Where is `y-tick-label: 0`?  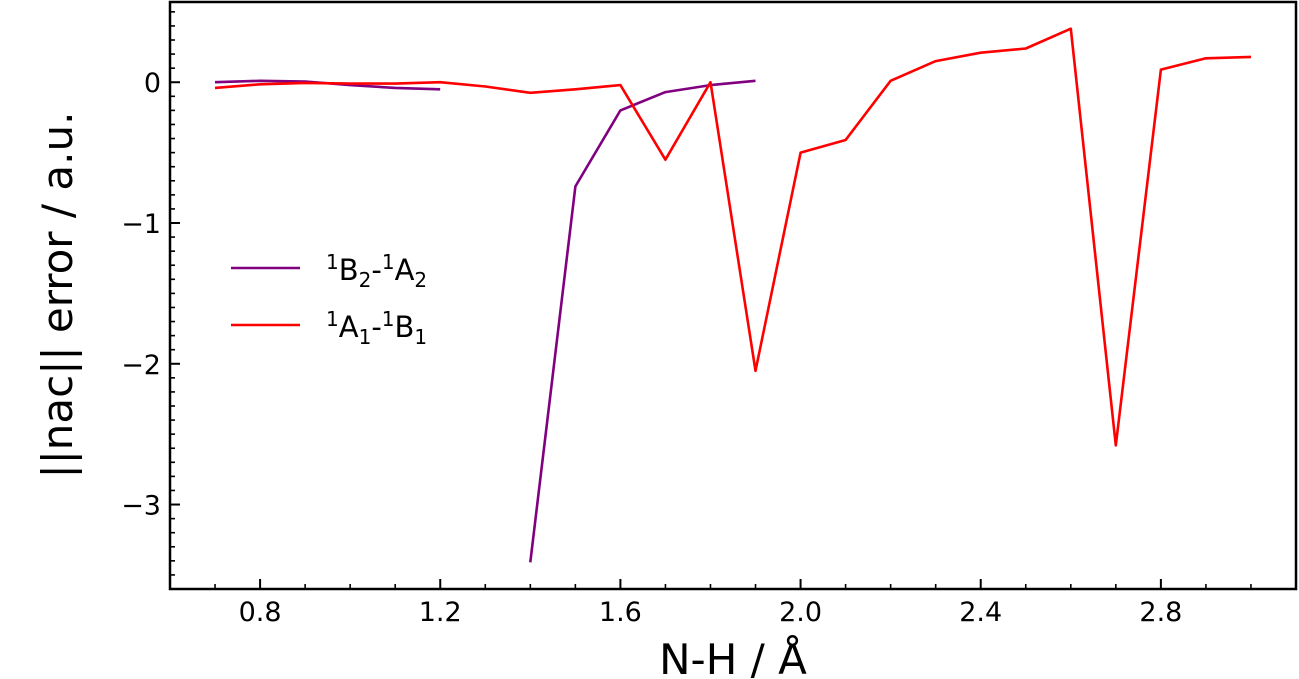 y-tick-label: 0 is located at coordinates (152, 83).